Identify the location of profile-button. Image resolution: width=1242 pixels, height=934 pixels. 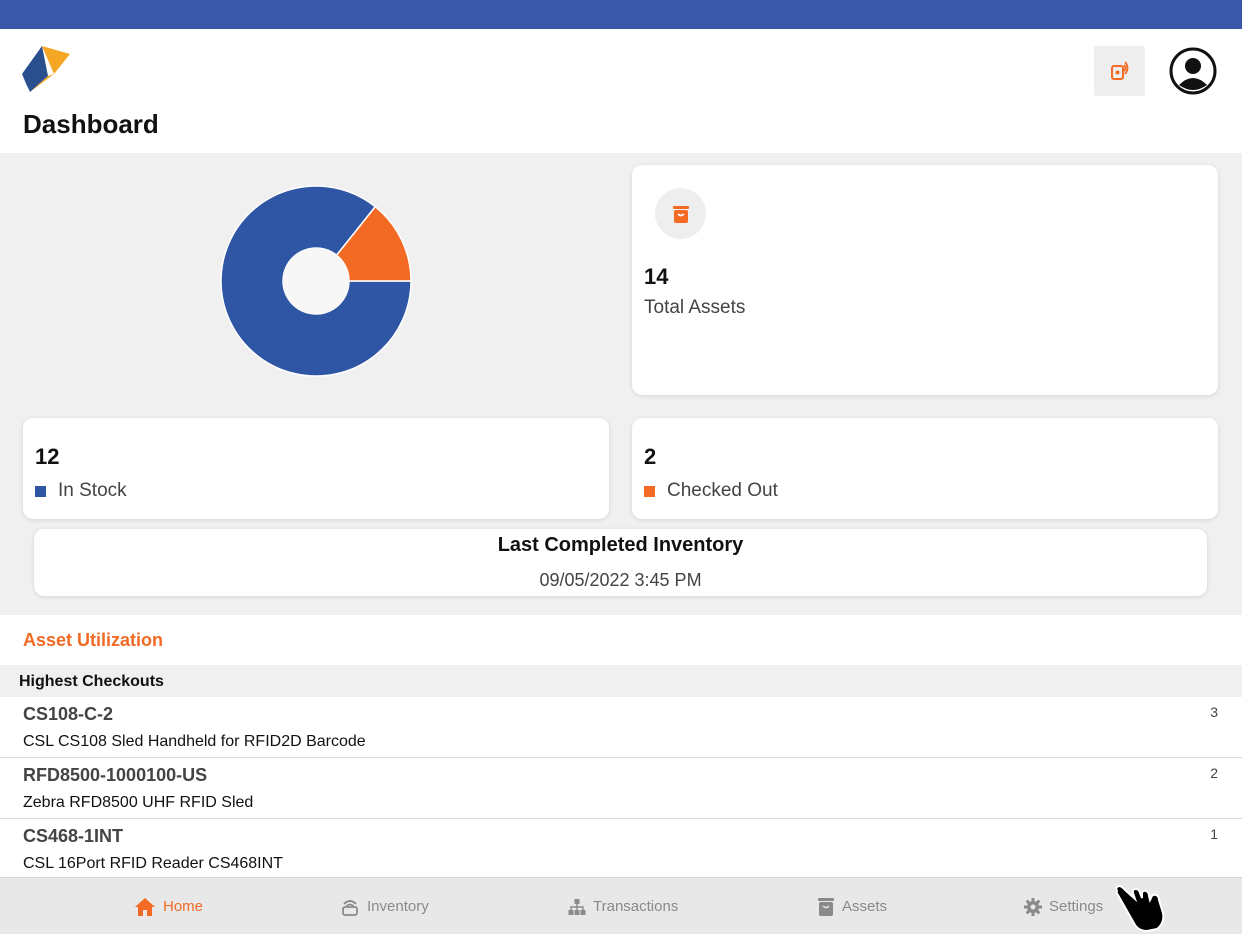
(1193, 71).